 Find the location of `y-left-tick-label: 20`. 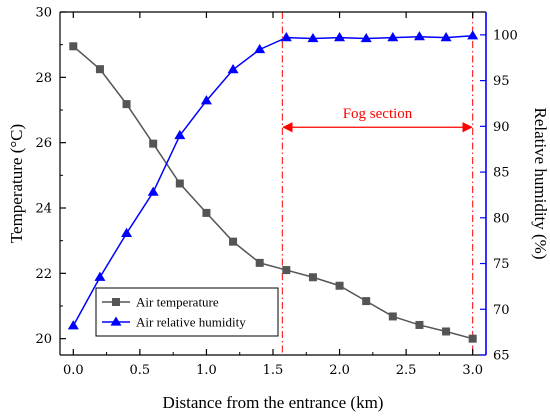

y-left-tick-label: 20 is located at coordinates (43, 339).